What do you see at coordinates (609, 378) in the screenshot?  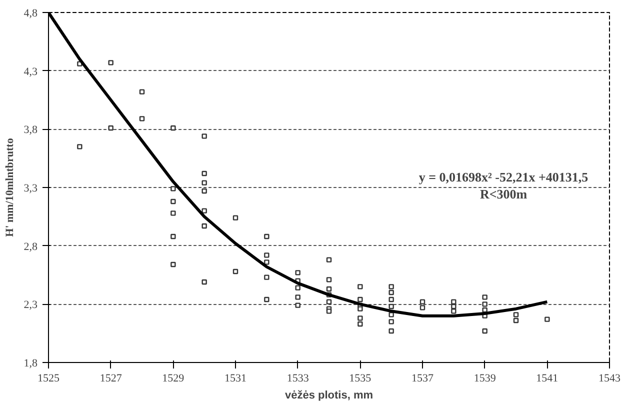 I see `x-tick-label: 1543` at bounding box center [609, 378].